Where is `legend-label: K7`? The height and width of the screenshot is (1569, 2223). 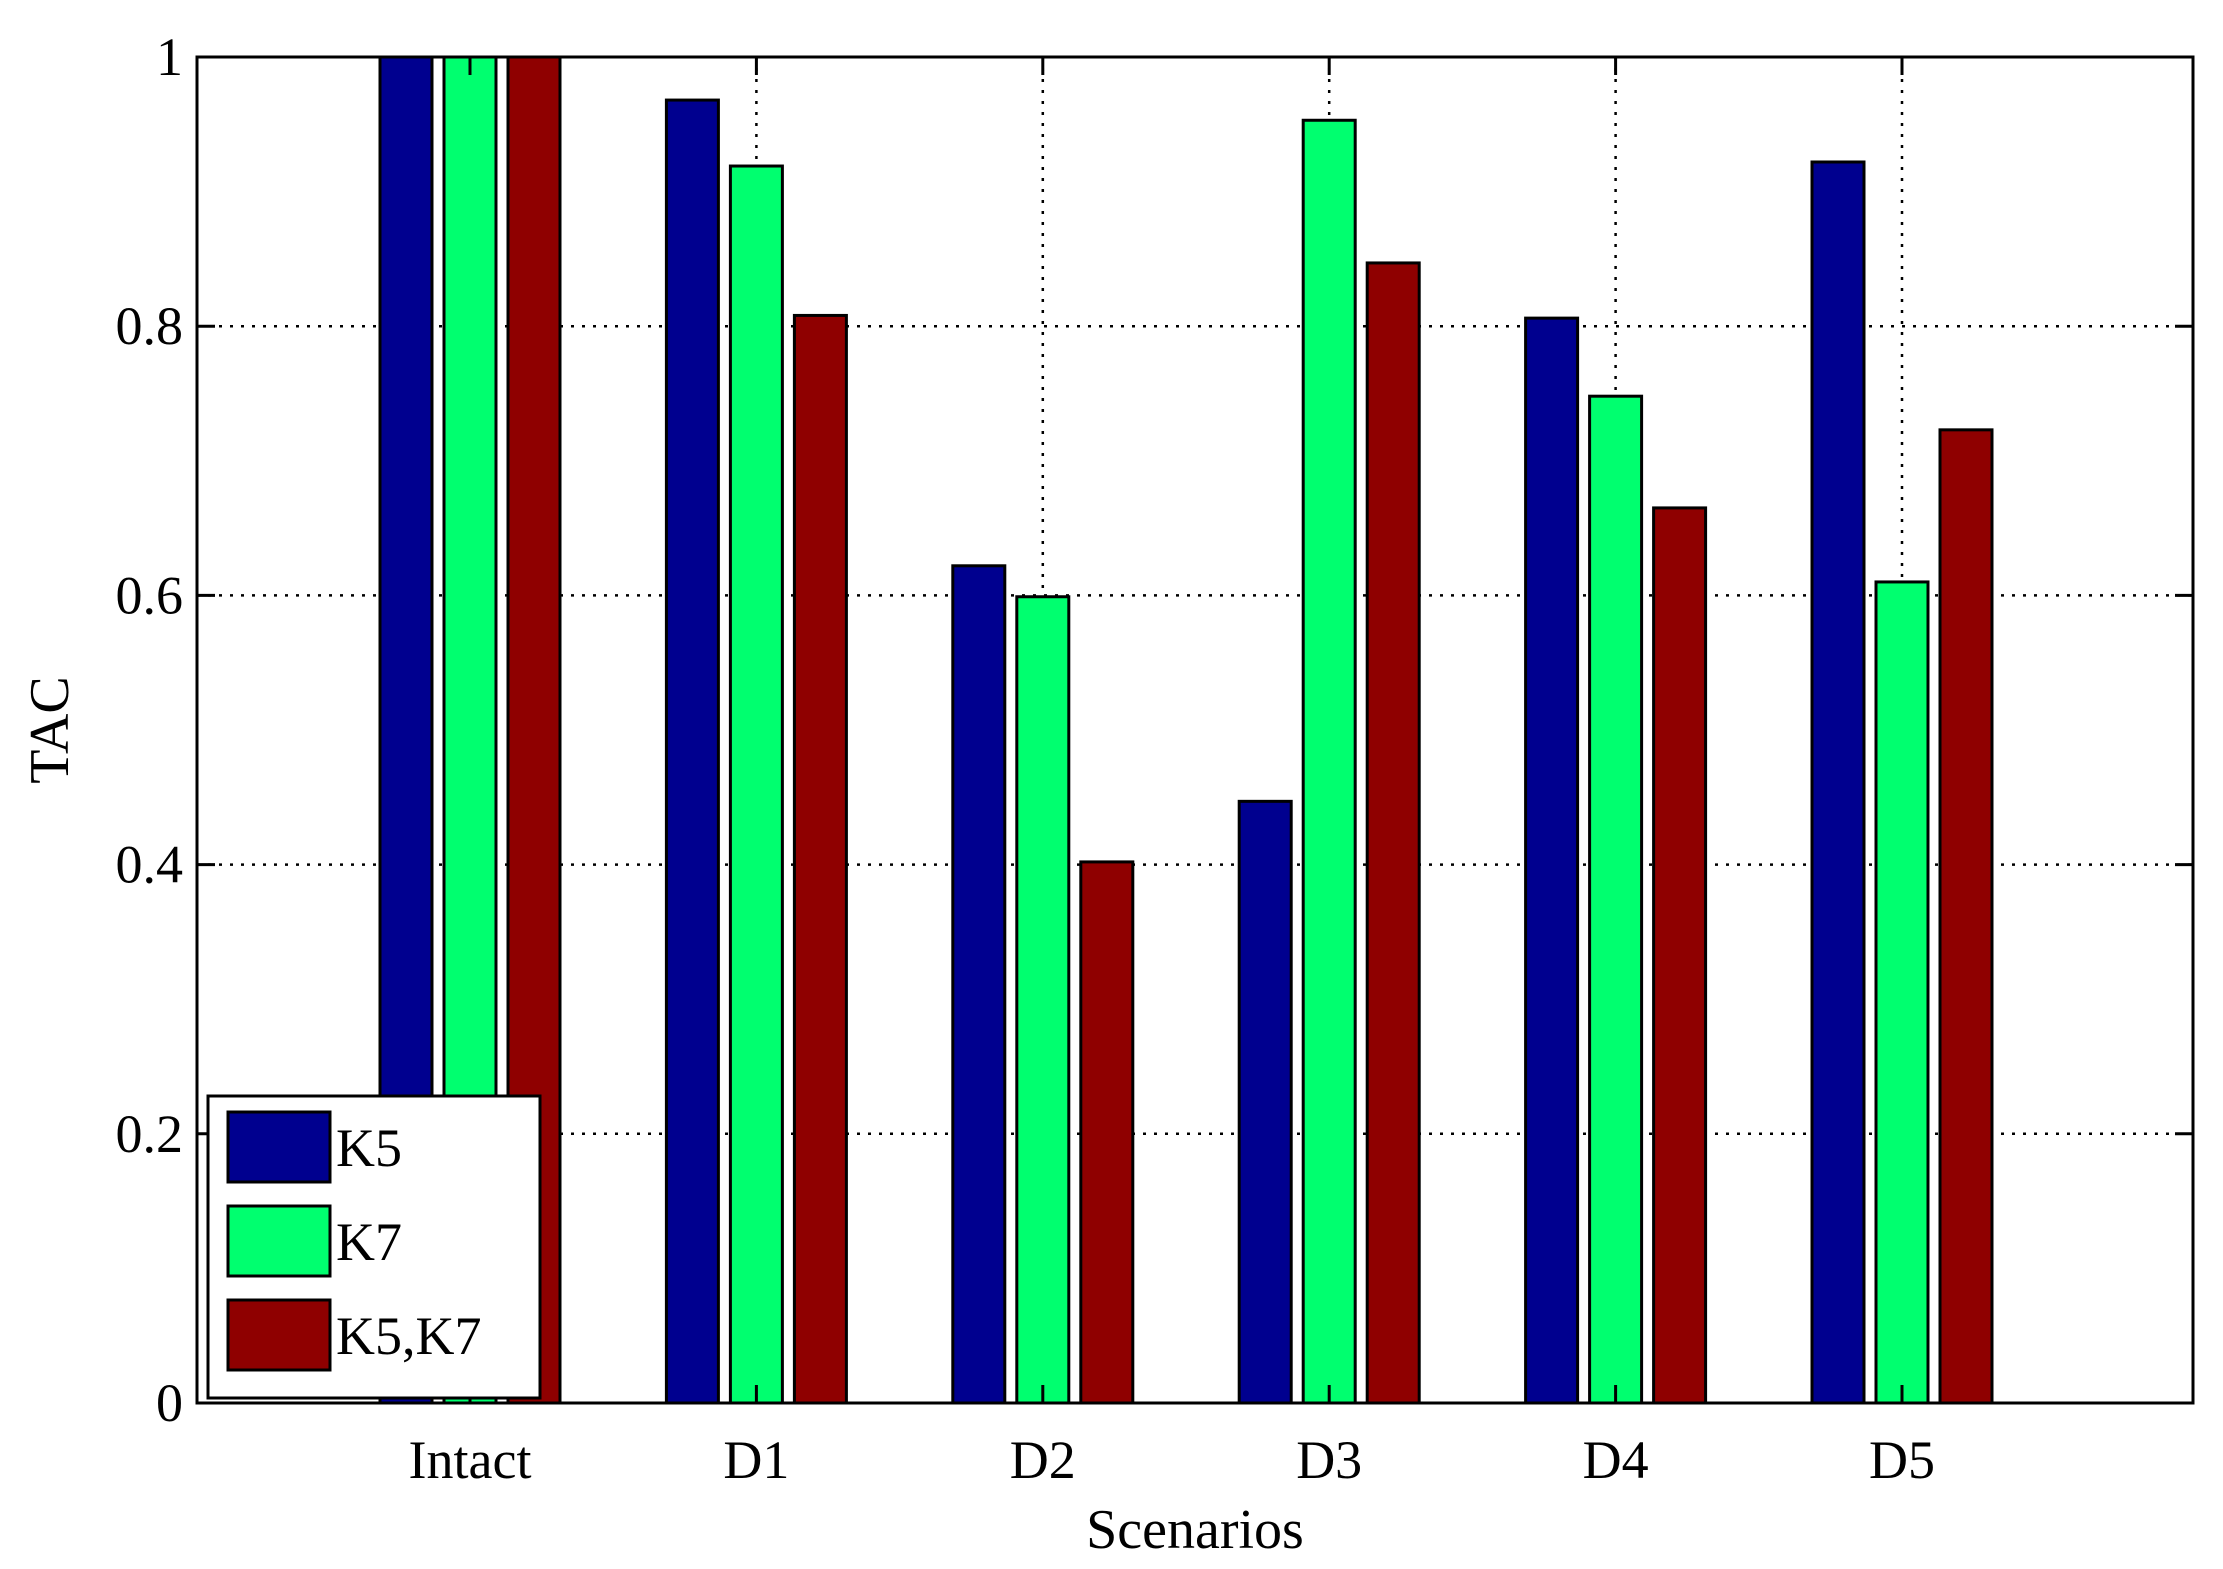 legend-label: K7 is located at coordinates (369, 1242).